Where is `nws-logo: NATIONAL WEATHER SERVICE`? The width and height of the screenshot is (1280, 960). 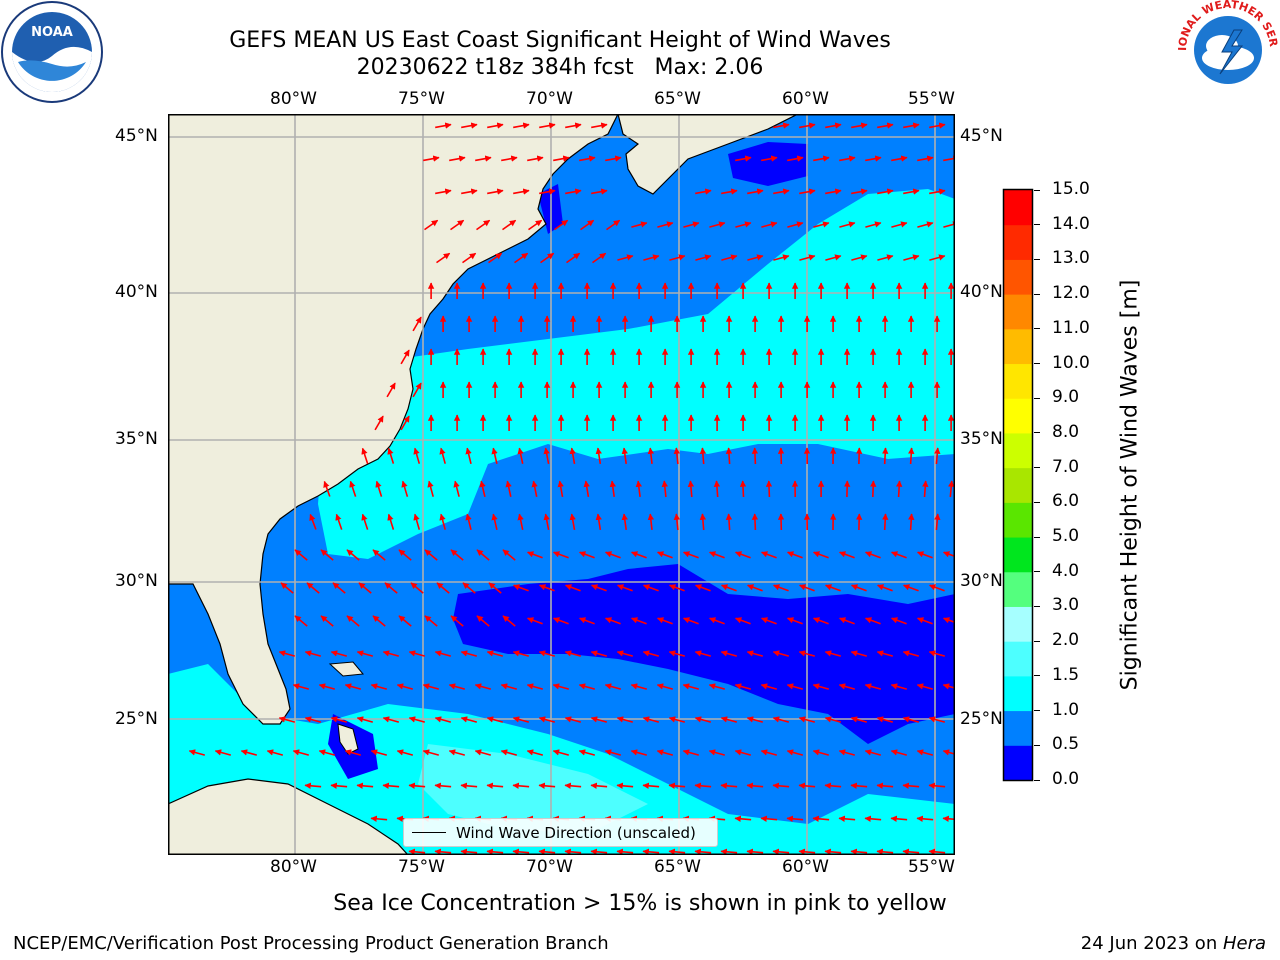
nws-logo: NATIONAL WEATHER SERVICE is located at coordinates (1228, 48).